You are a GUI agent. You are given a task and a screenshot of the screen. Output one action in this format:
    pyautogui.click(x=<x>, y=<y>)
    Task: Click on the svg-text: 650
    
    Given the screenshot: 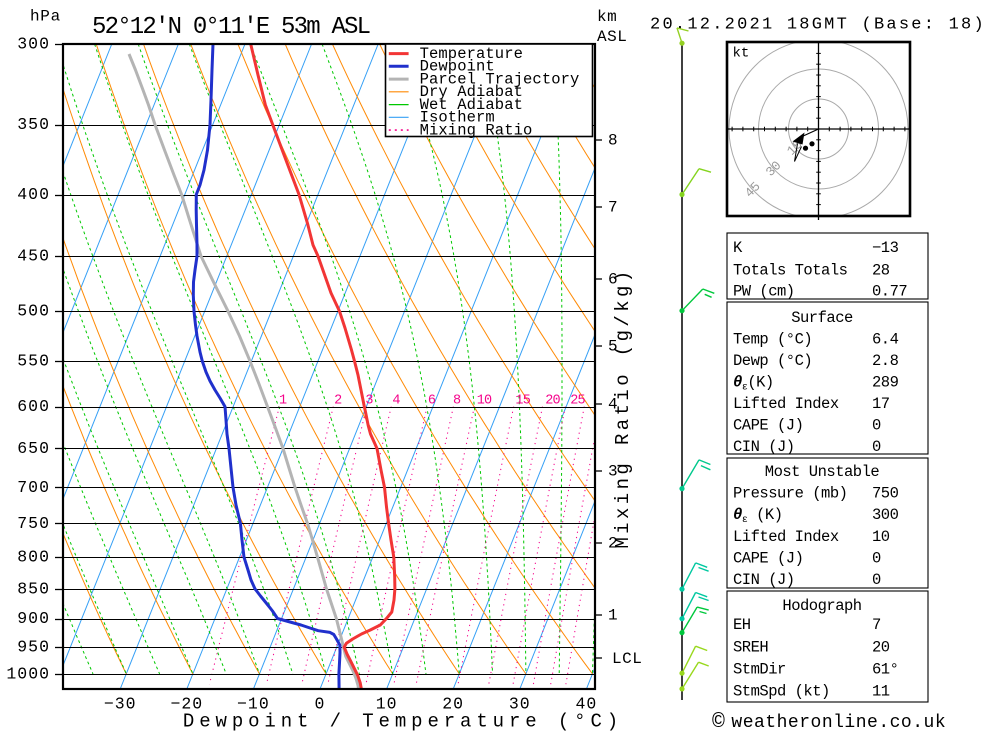 What is the action you would take?
    pyautogui.click(x=33, y=448)
    